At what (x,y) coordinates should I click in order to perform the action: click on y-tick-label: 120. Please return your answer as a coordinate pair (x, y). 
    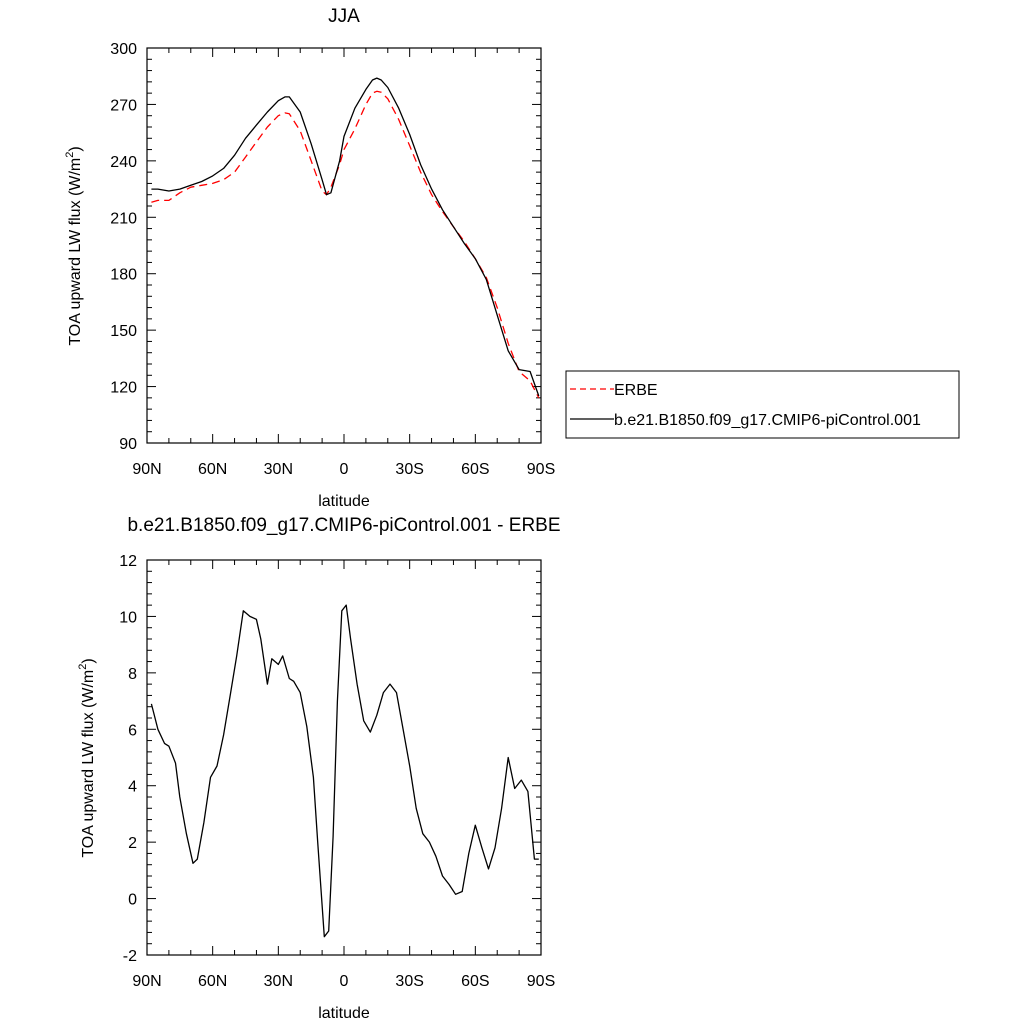
    Looking at the image, I should click on (123, 388).